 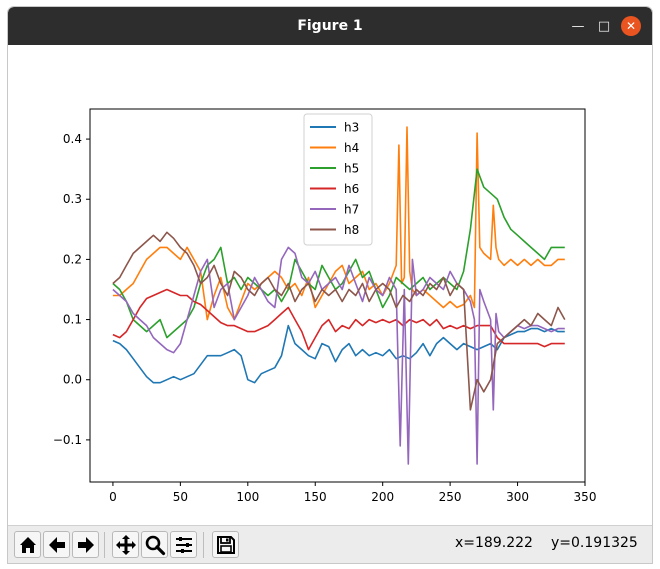 What do you see at coordinates (351, 128) in the screenshot?
I see `legend-label-h3: h3` at bounding box center [351, 128].